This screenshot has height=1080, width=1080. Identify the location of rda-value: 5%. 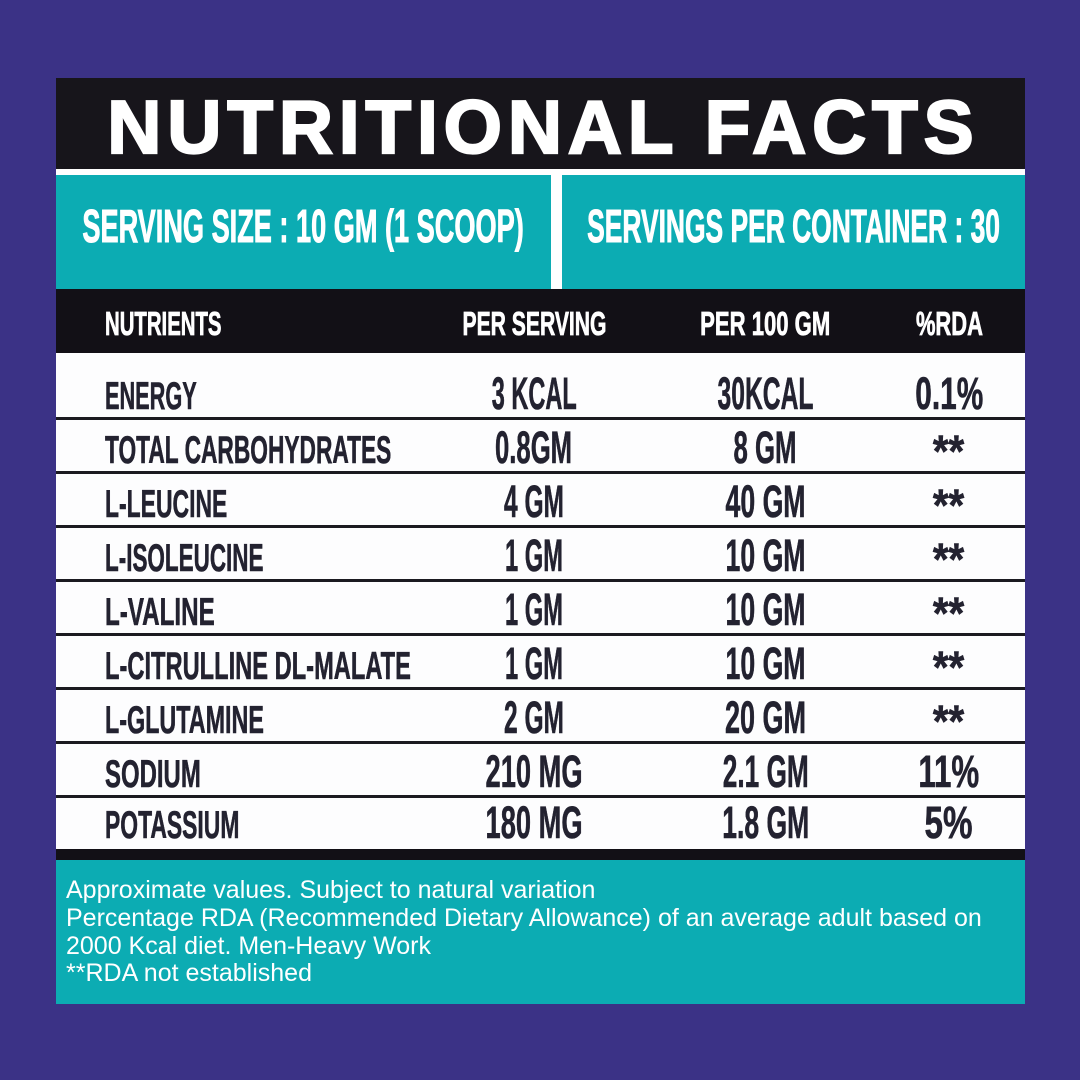
(948, 822).